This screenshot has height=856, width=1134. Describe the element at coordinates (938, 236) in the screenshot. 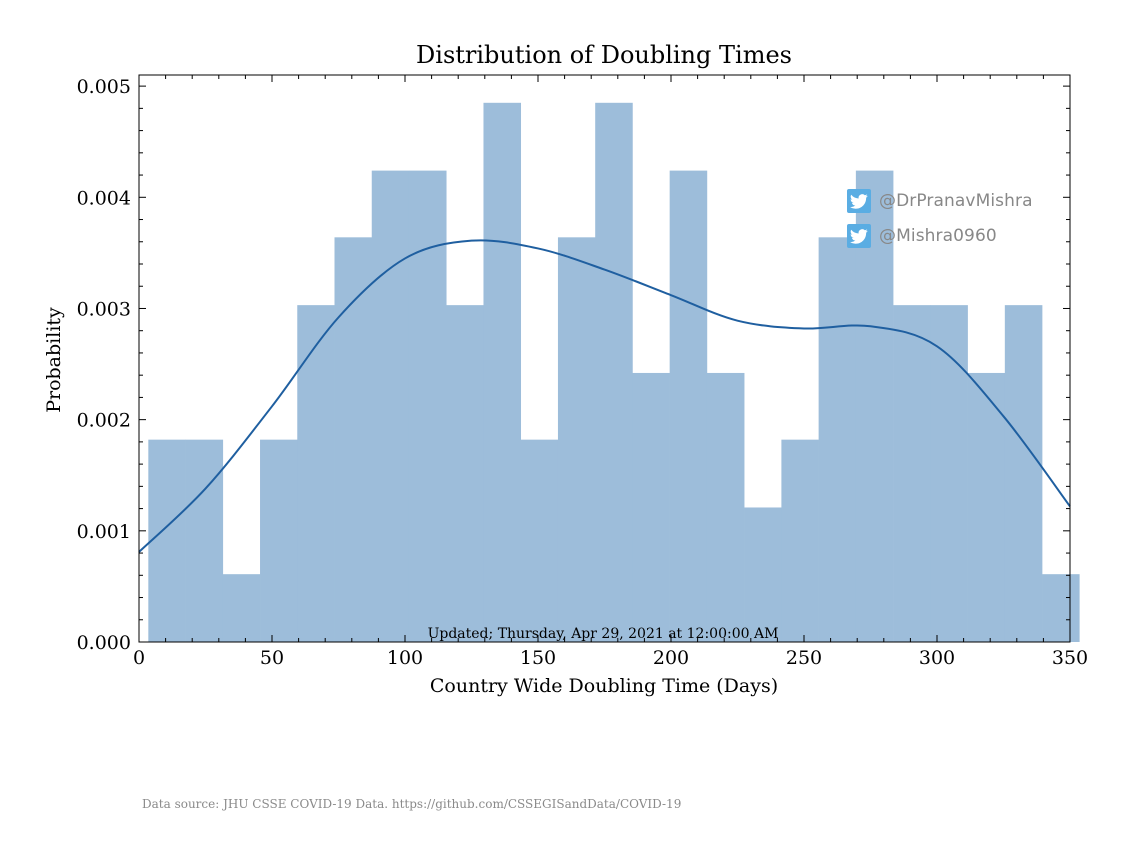

I see `twitter-handle: @Mishra0960` at that location.